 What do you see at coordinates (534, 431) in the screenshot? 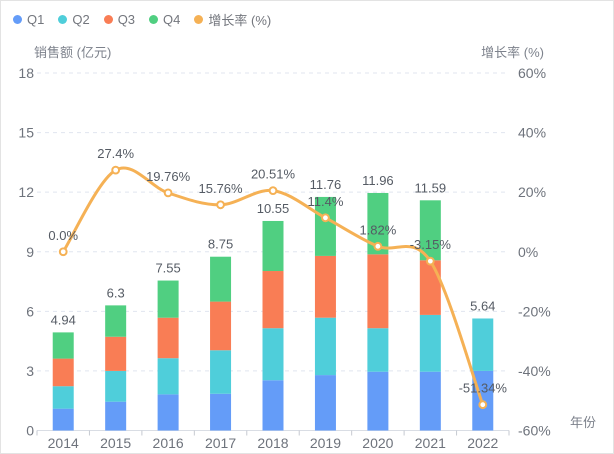
I see `right-axis-tick-label: -60%` at bounding box center [534, 431].